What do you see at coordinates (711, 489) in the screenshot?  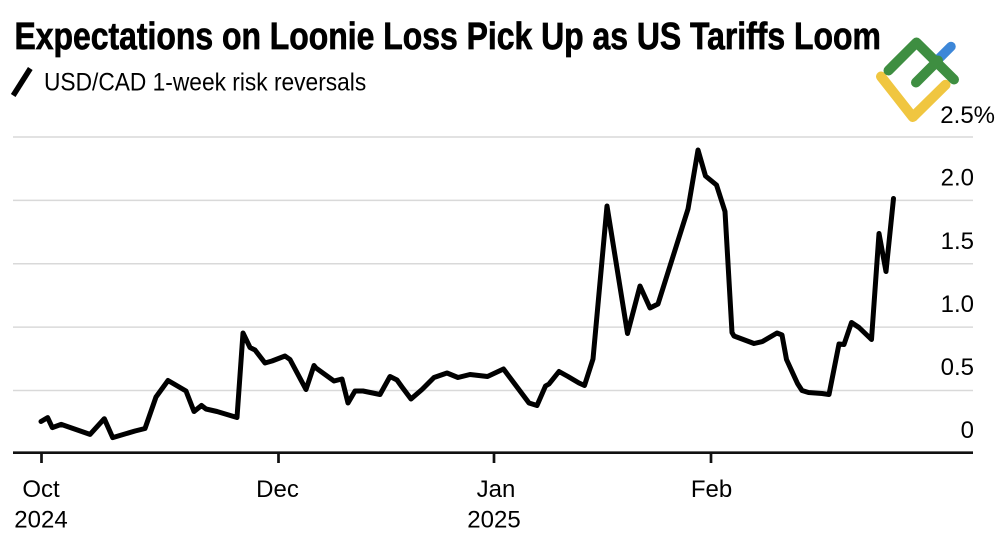 I see `svg-text: Feb` at bounding box center [711, 489].